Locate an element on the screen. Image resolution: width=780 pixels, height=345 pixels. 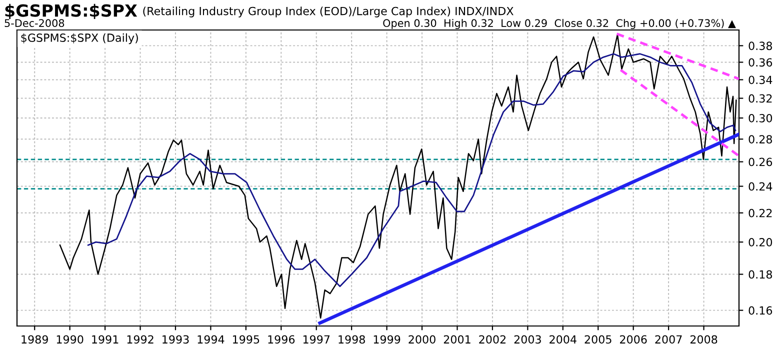
x-tick-label: 2001 is located at coordinates (457, 339).